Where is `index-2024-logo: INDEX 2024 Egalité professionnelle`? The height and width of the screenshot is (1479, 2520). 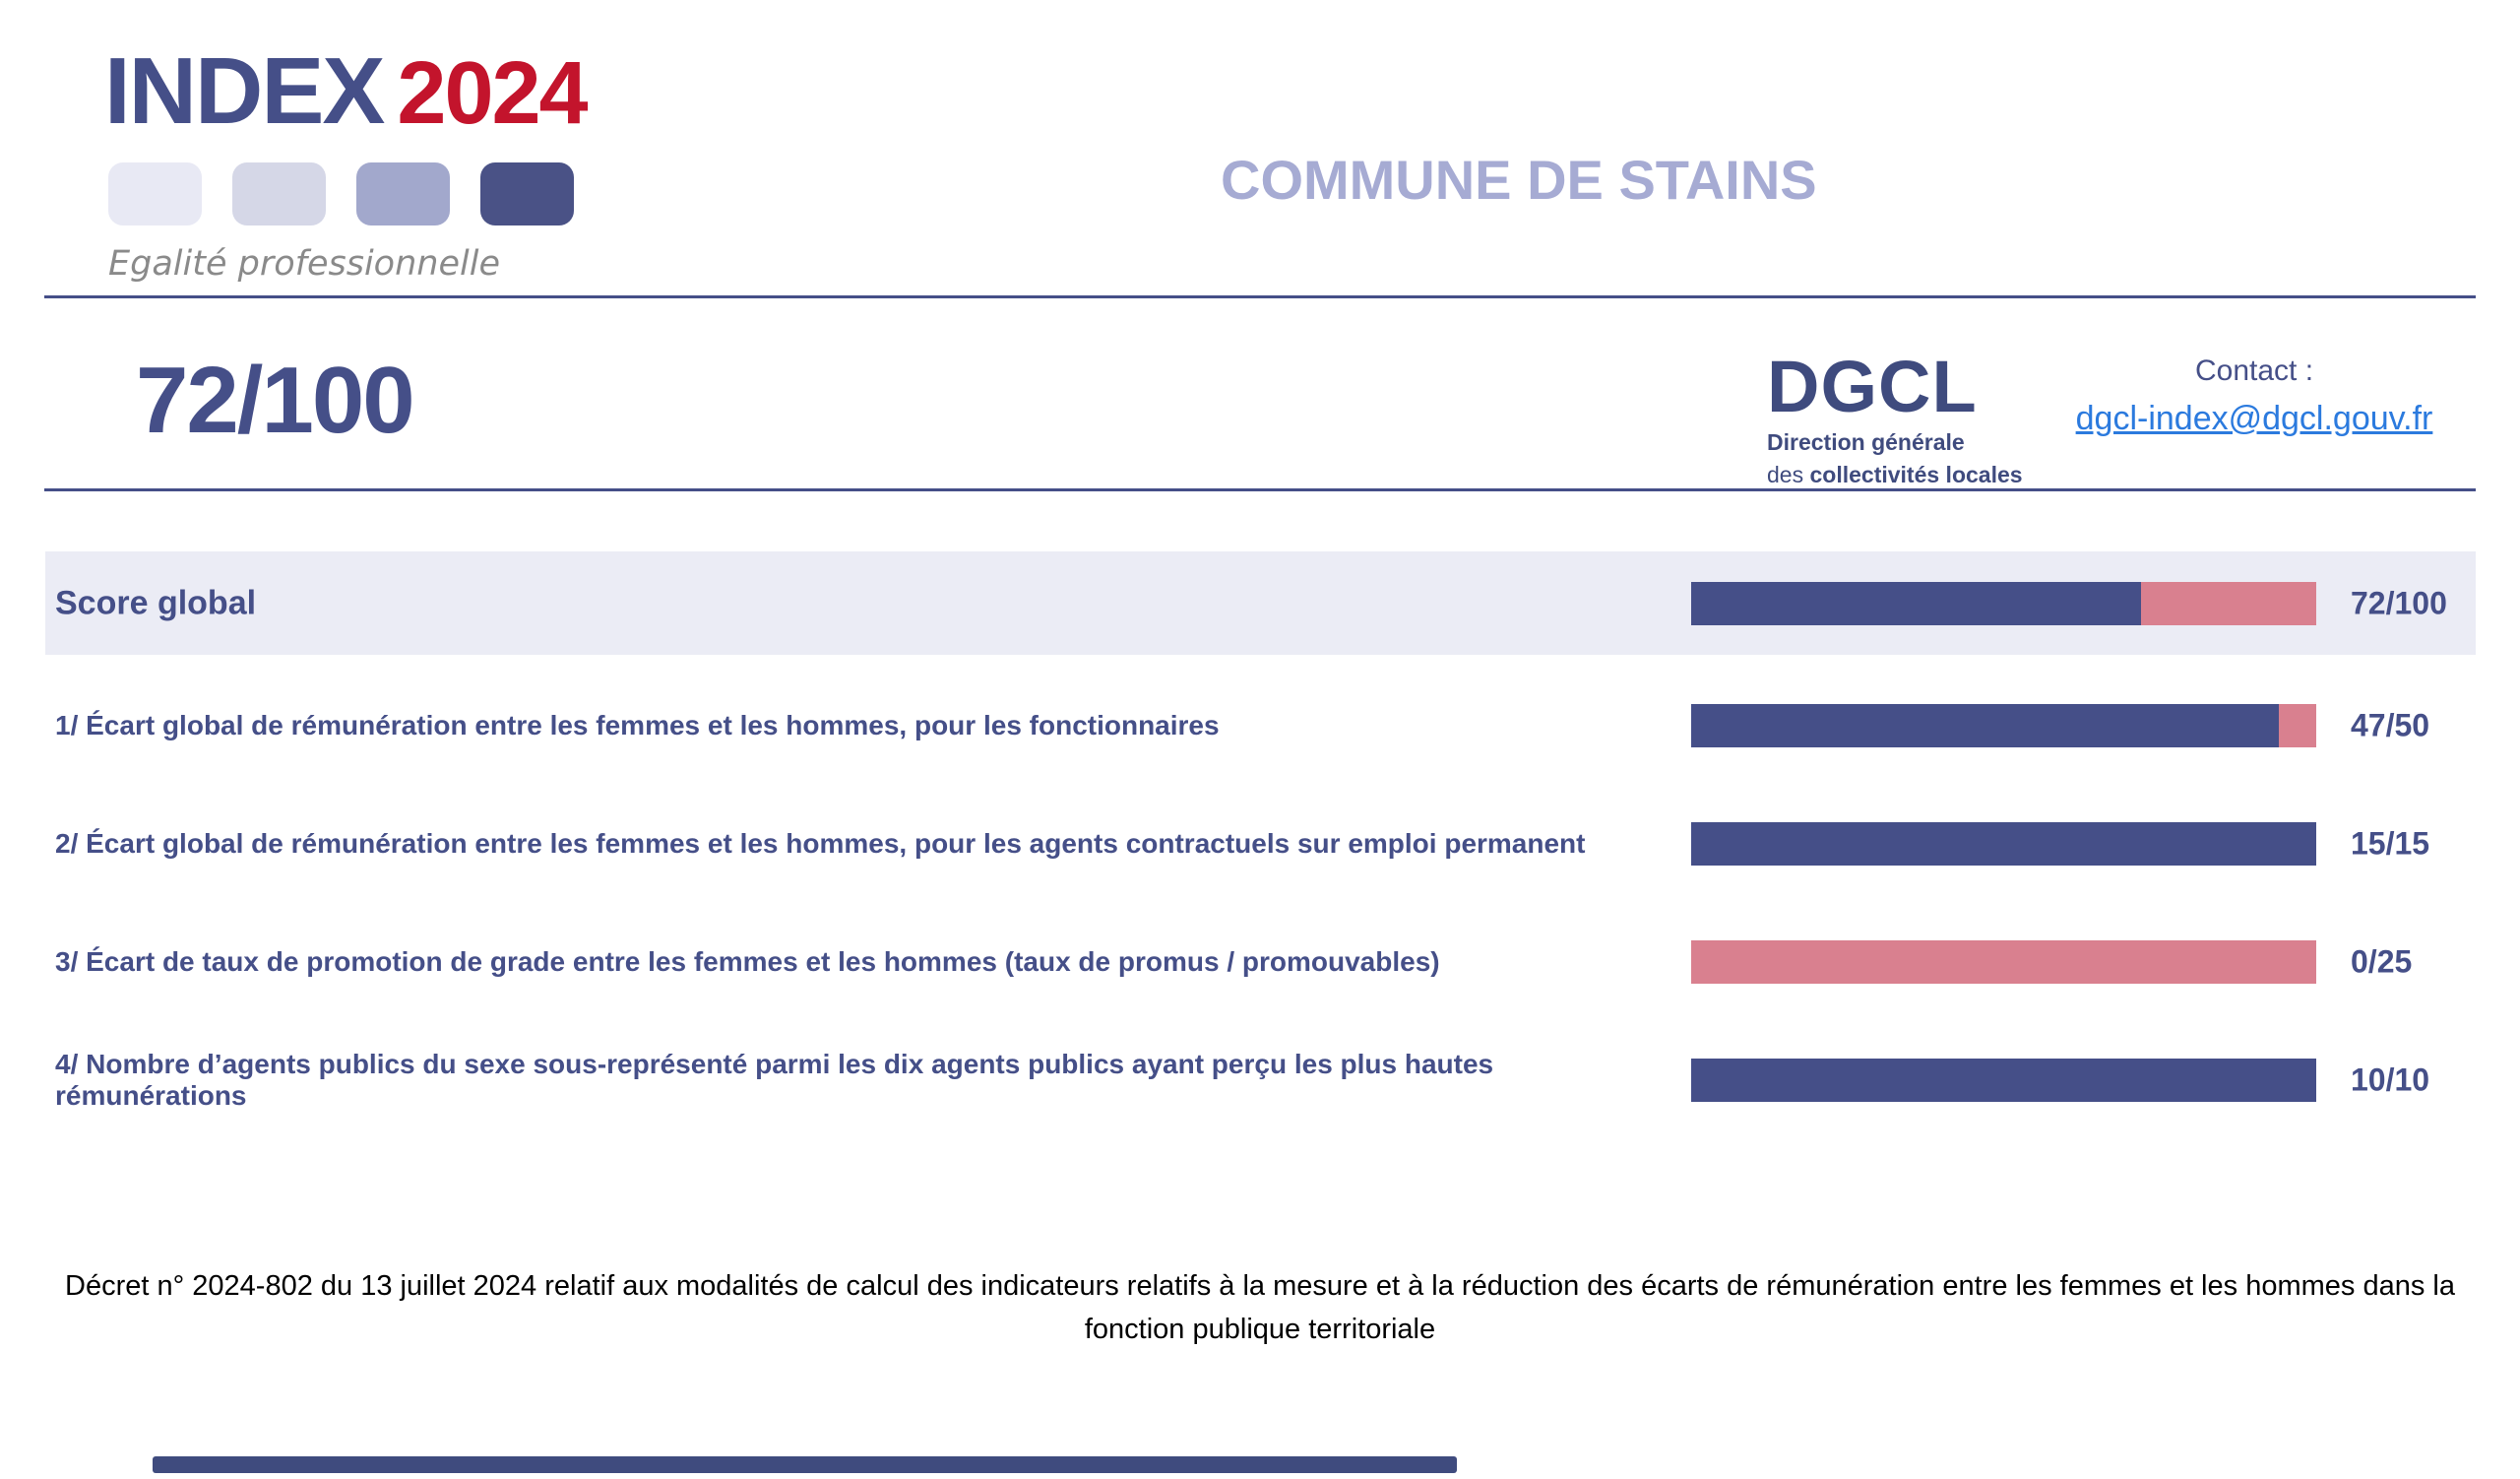
index-2024-logo: INDEX 2024 Egalité professionnelle is located at coordinates (346, 160).